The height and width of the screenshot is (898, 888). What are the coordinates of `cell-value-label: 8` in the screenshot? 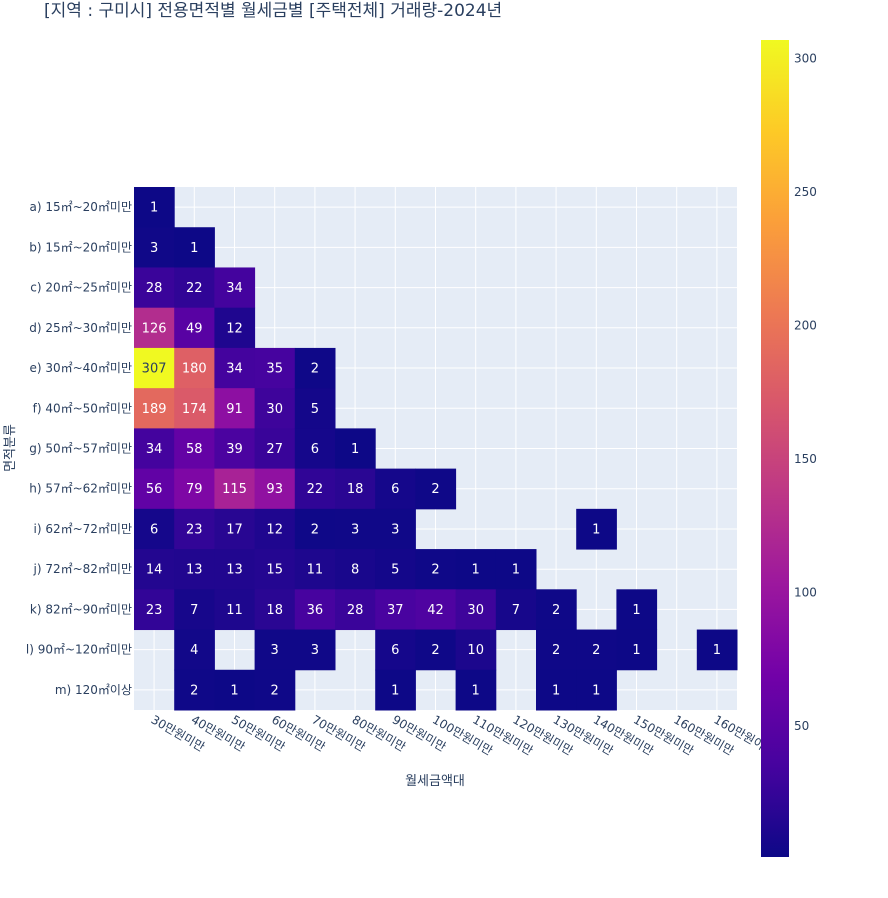 It's located at (355, 570).